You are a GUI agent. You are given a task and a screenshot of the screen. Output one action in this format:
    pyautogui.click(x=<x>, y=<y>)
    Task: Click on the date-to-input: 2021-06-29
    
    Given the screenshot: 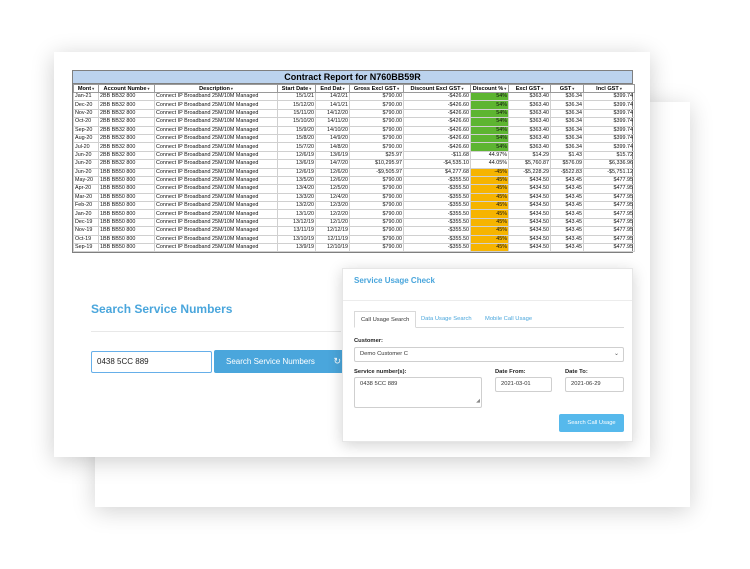 What is the action you would take?
    pyautogui.click(x=594, y=384)
    